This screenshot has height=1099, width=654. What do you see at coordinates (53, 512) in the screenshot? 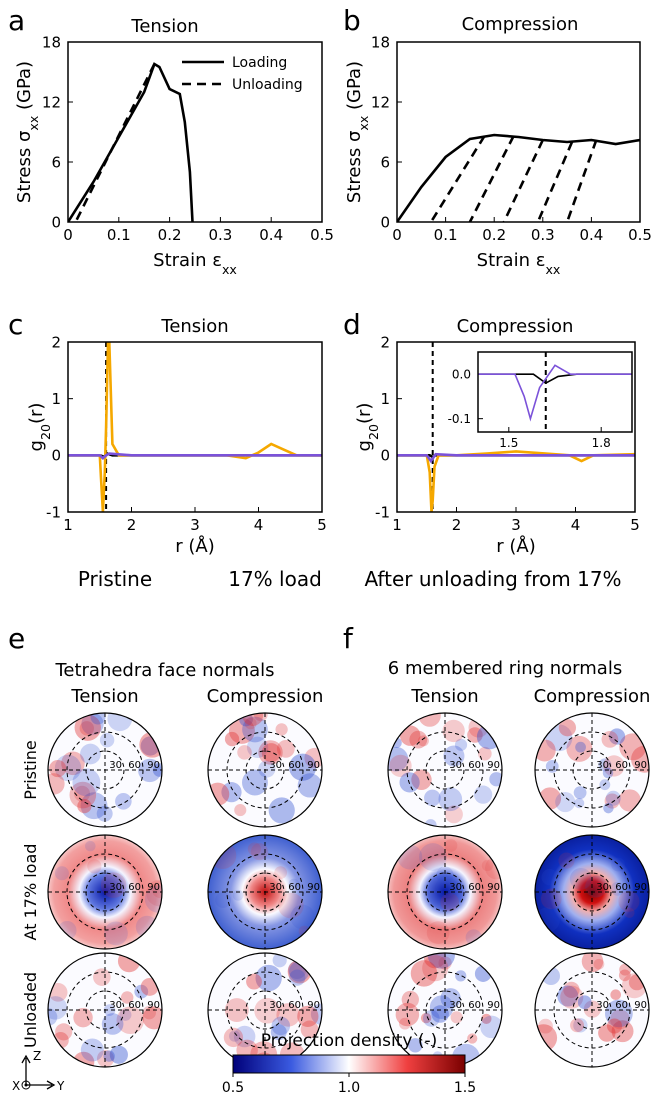
I see `y-tick-label: -1` at bounding box center [53, 512].